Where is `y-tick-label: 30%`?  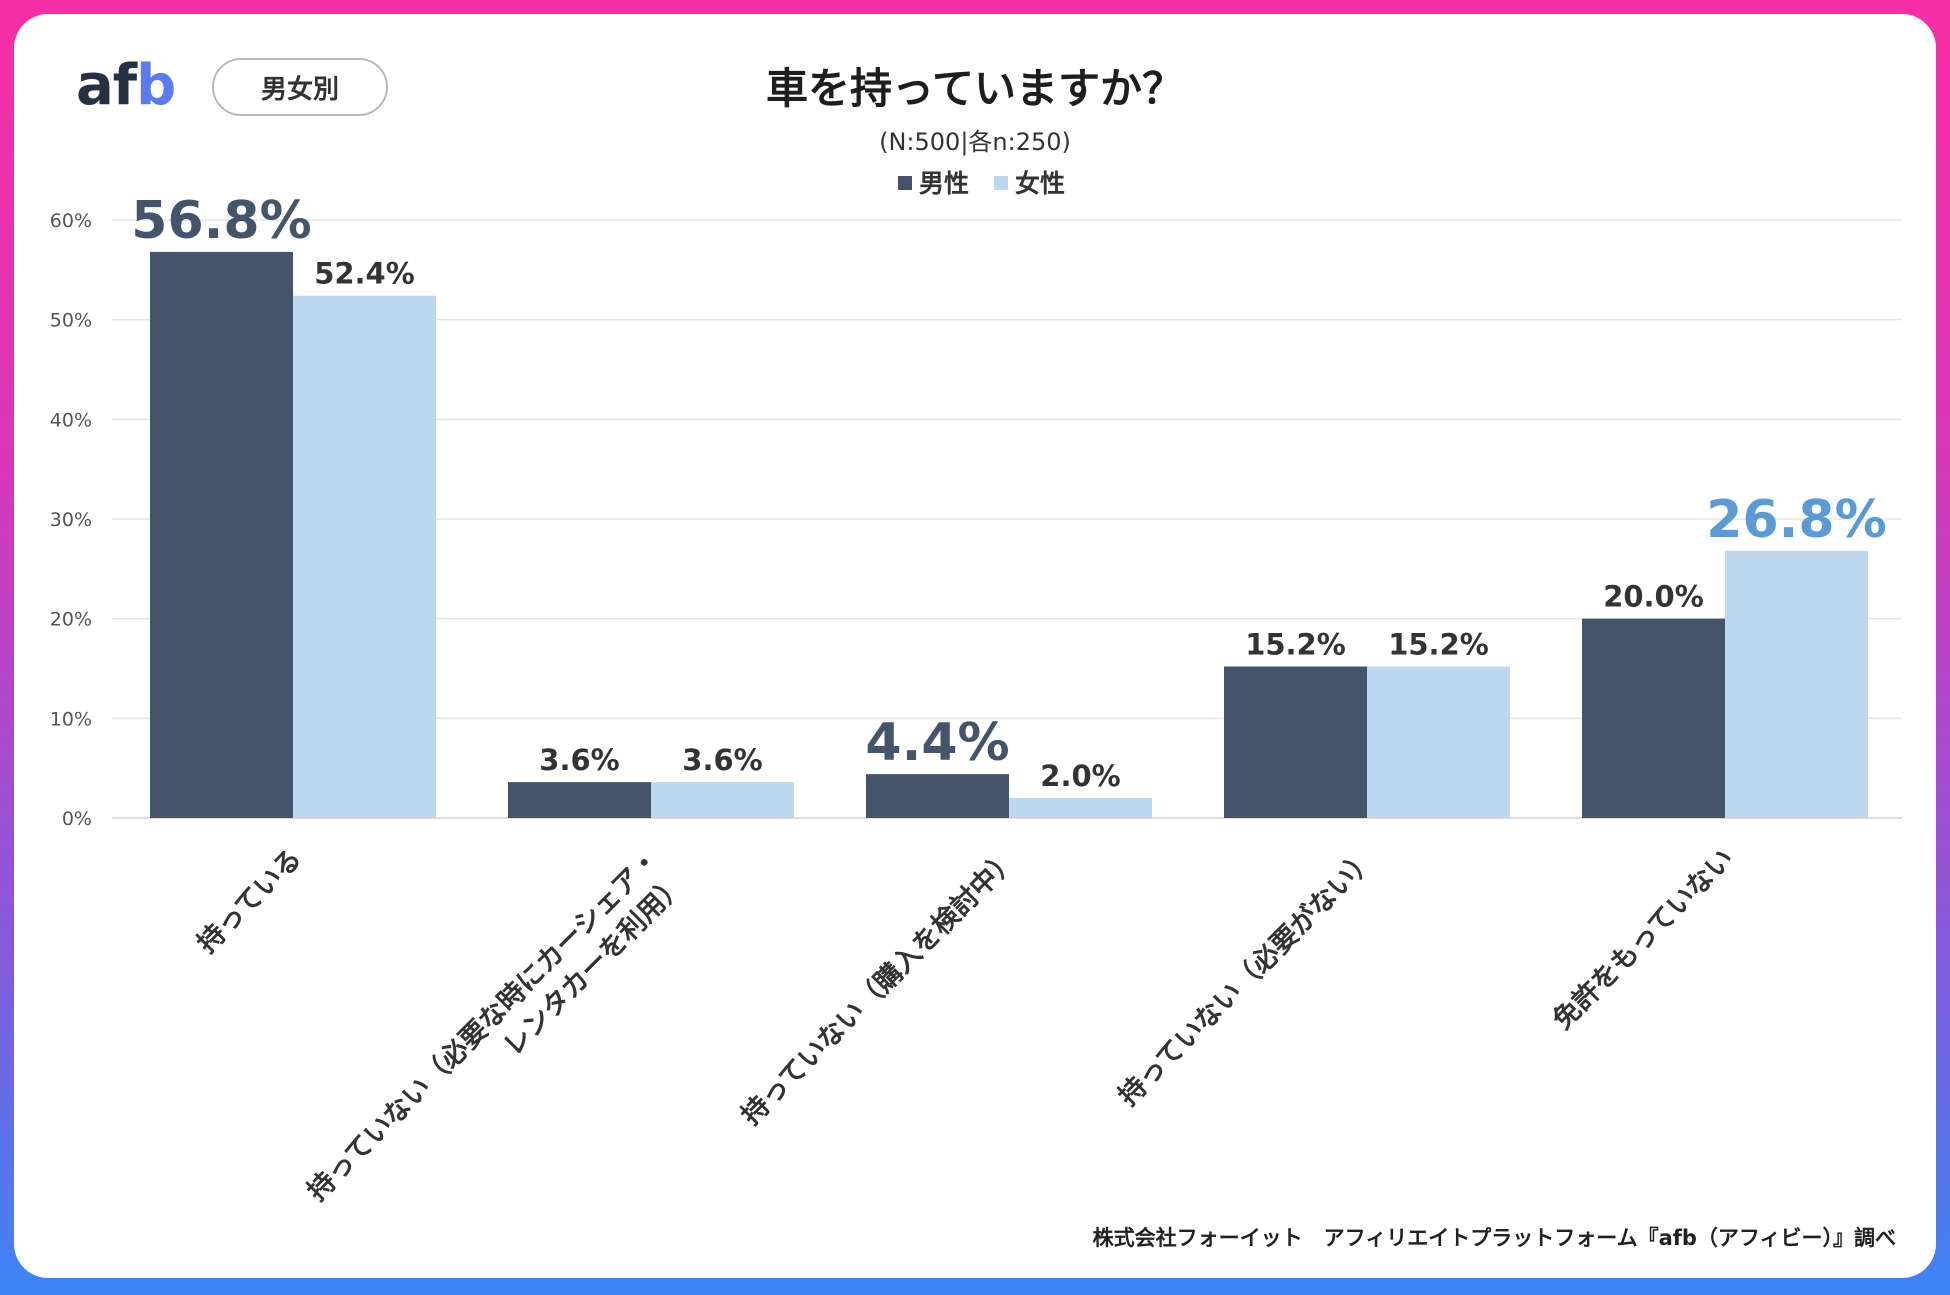 y-tick-label: 30% is located at coordinates (71, 520).